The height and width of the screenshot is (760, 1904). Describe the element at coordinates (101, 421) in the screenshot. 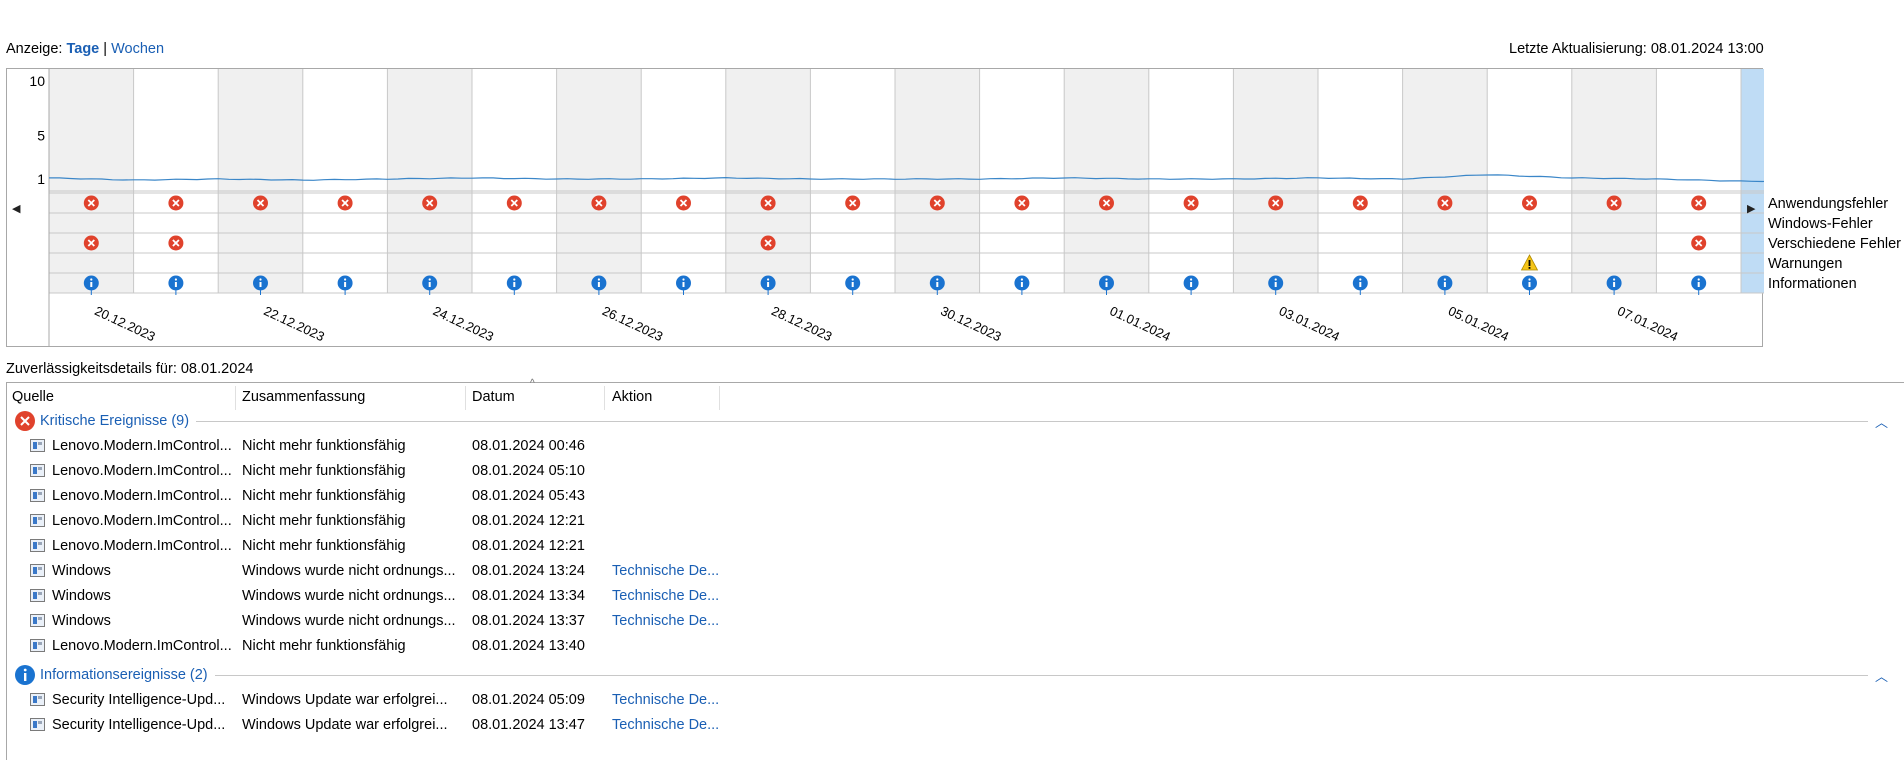

I see `group-header-critical: Kritische Ereignisse (9)` at that location.